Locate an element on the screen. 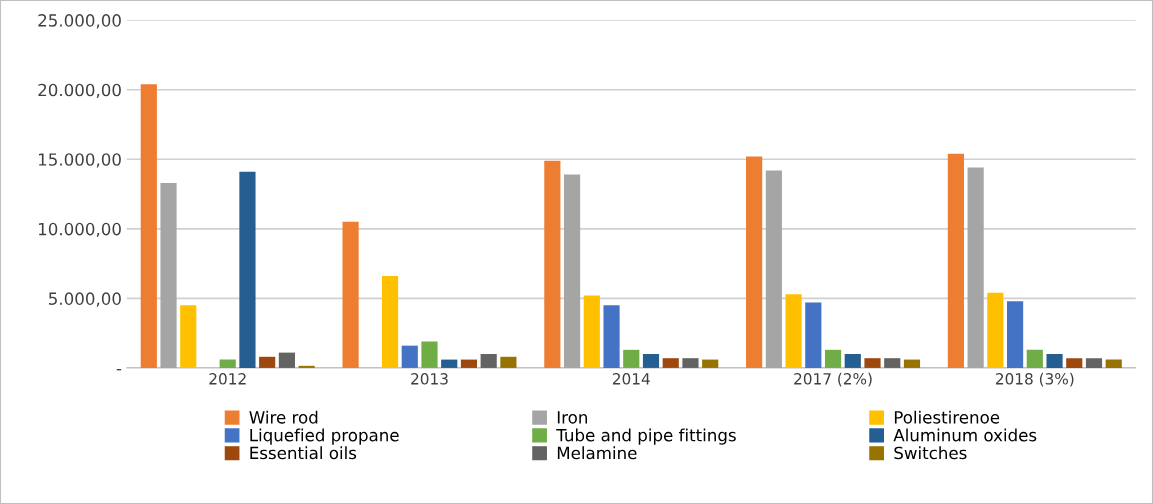 This screenshot has height=504, width=1153. y-tick-label: - is located at coordinates (119, 370).